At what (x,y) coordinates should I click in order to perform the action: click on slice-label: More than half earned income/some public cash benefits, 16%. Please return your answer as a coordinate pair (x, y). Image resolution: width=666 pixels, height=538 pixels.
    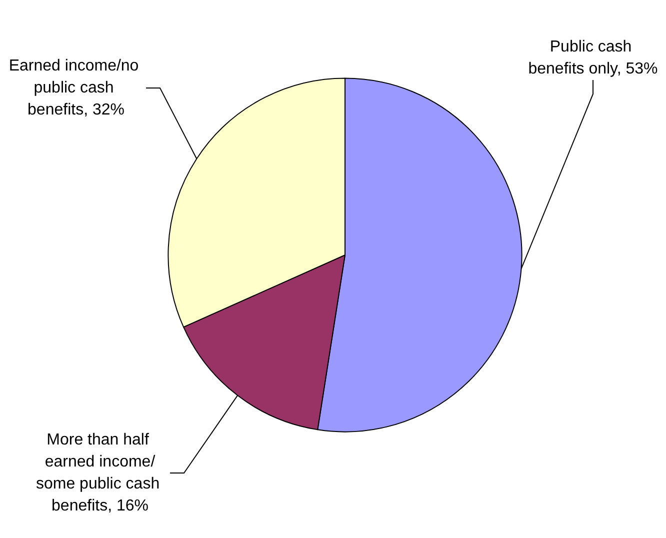
    Looking at the image, I should click on (100, 473).